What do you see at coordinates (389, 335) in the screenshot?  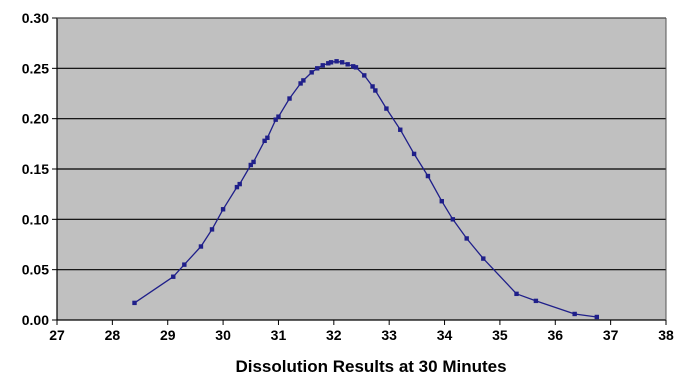 I see `x-tick-label: 33` at bounding box center [389, 335].